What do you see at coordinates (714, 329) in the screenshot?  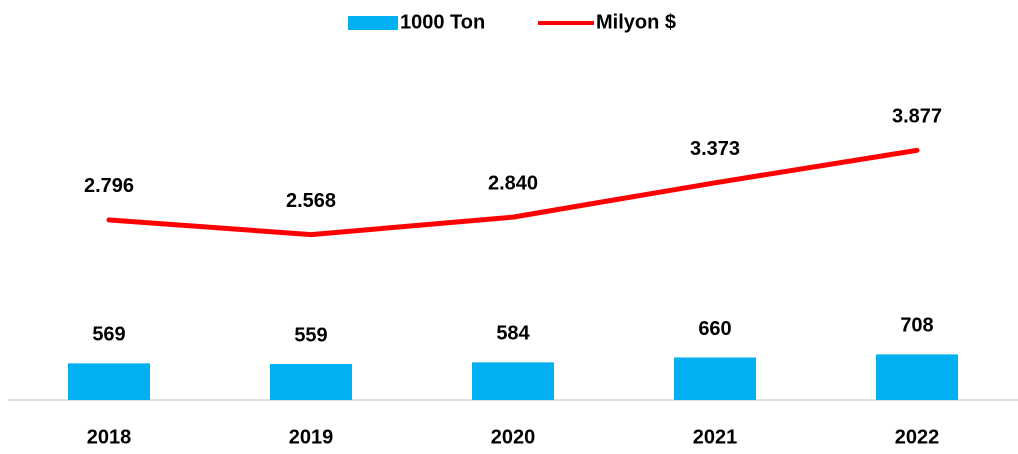 I see `data-label: 660` at bounding box center [714, 329].